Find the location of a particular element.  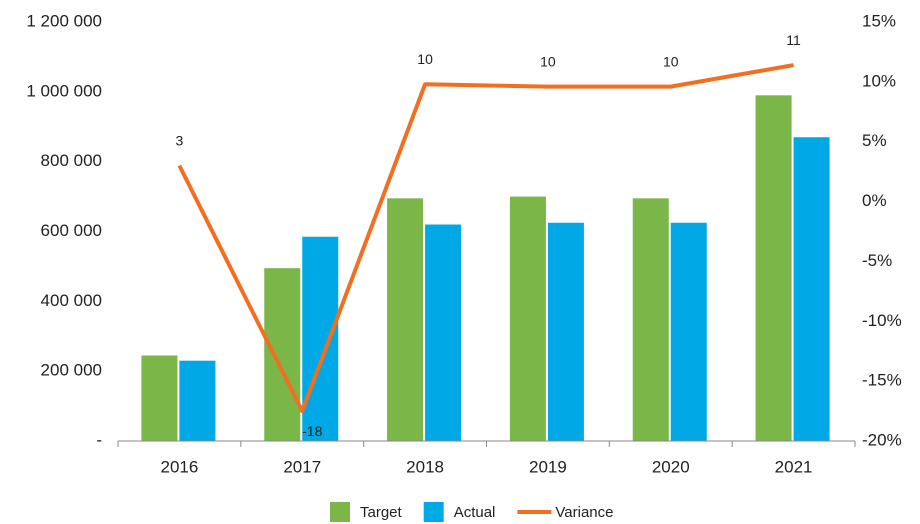

y2-tick-label: 15% is located at coordinates (879, 20).